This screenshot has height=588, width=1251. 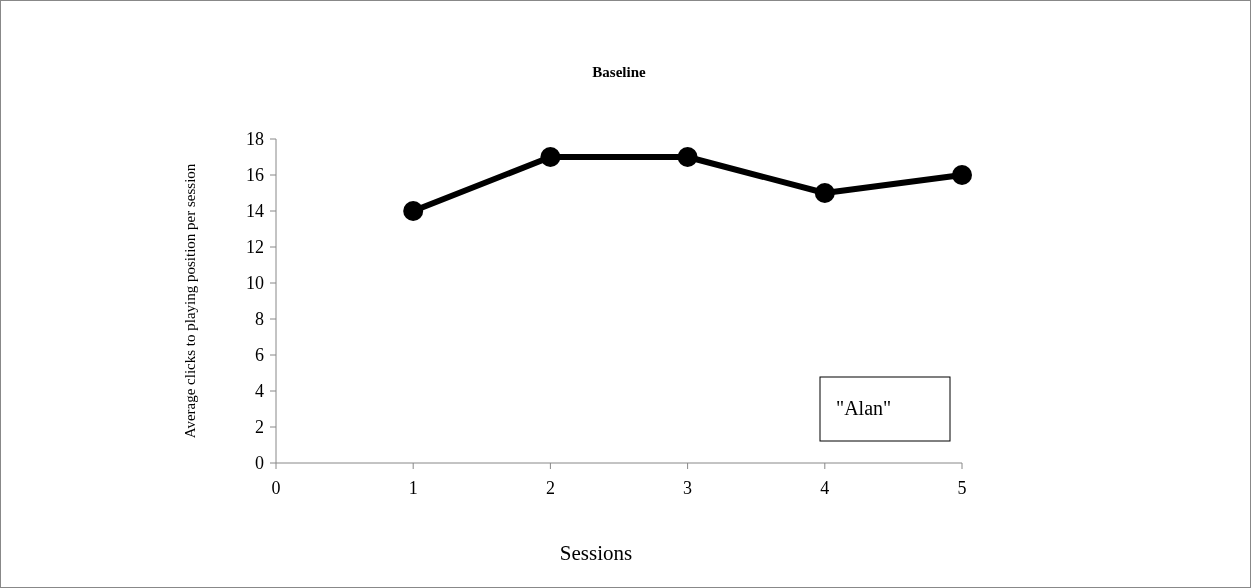 I want to click on y-tick-label: 2, so click(x=259, y=427).